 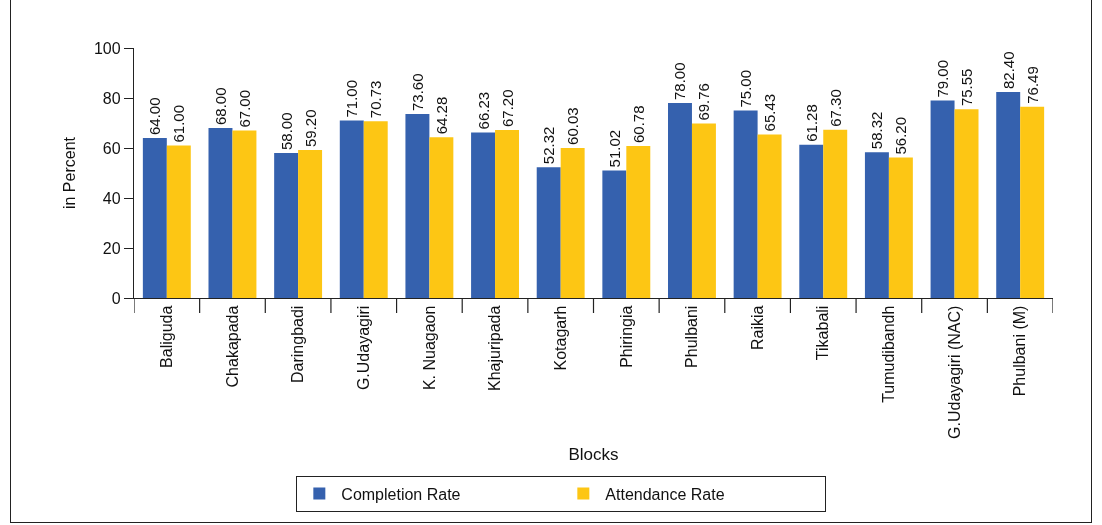 I want to click on x-tick-label: Baliguda, so click(x=167, y=336).